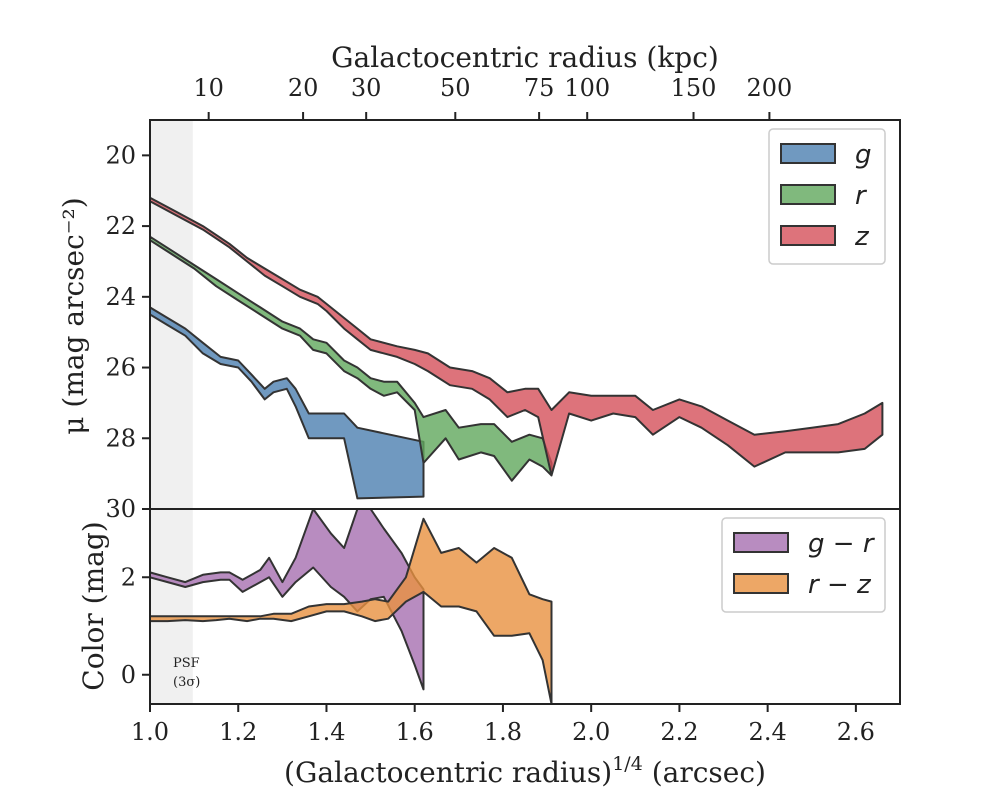  What do you see at coordinates (492, 97) in the screenshot?
I see `top-x-ticks: 10 20 30 50 75 100 150 200` at bounding box center [492, 97].